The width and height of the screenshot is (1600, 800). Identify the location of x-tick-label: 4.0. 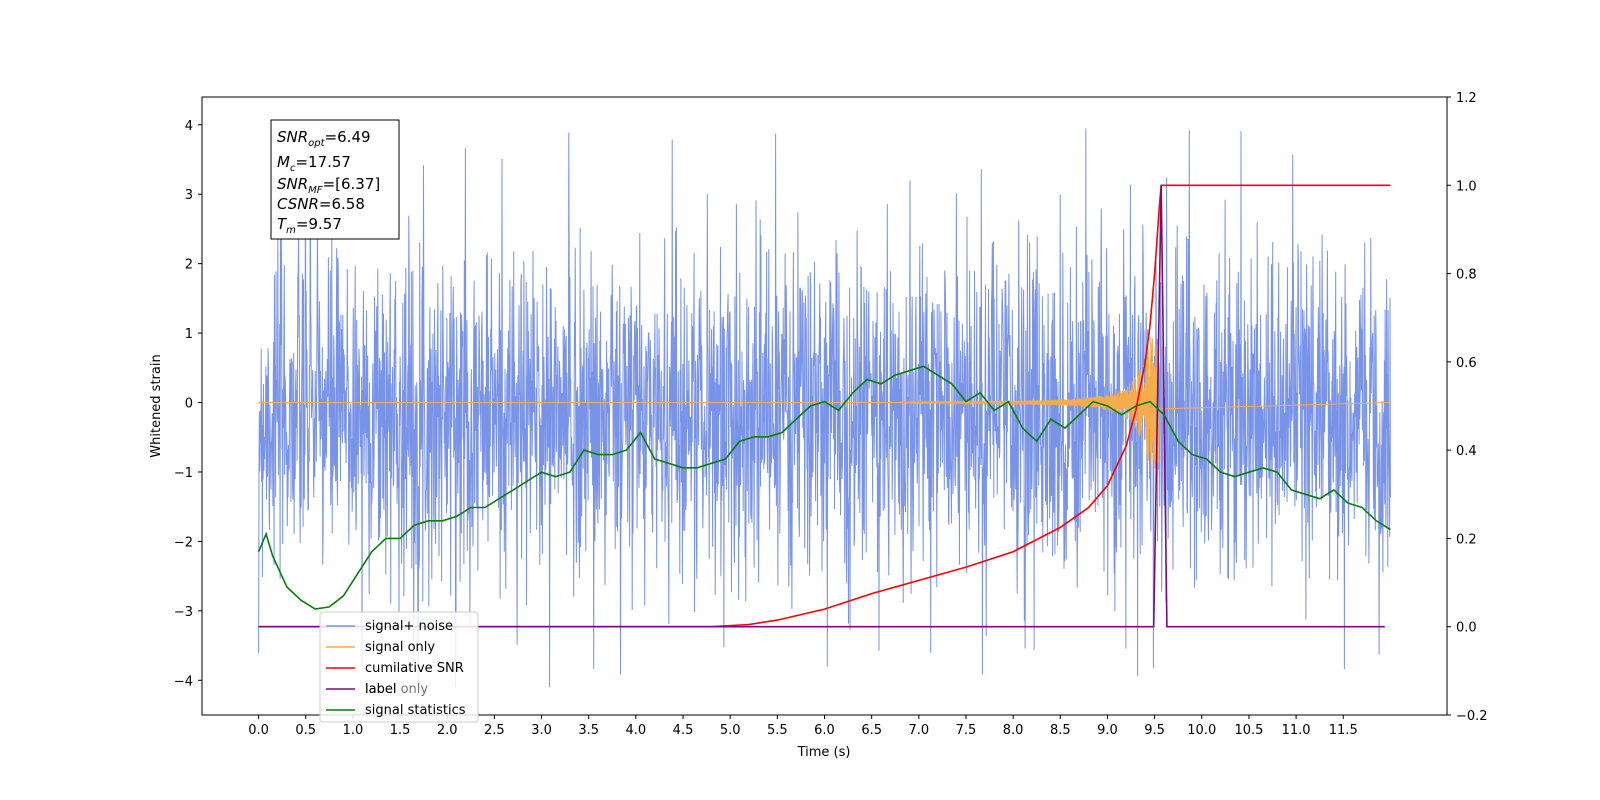
(636, 730).